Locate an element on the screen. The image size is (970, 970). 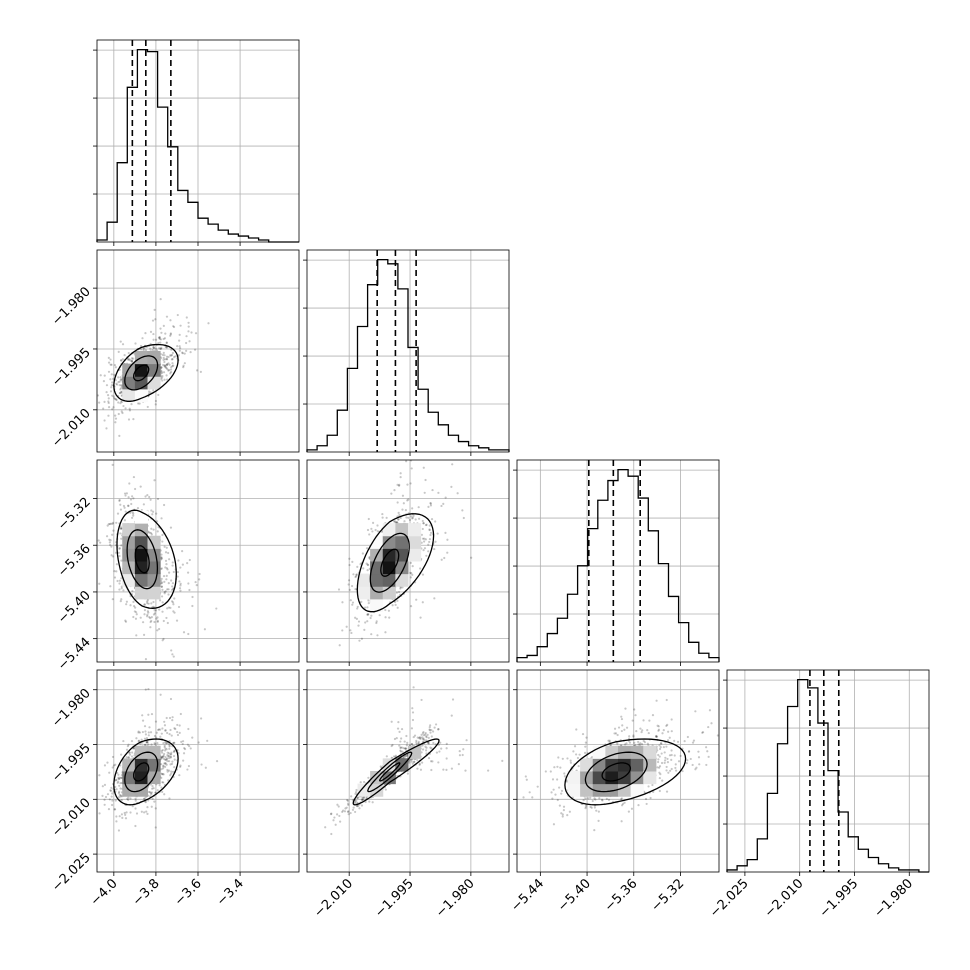
x-tick-label: −3.4 is located at coordinates (230, 892).